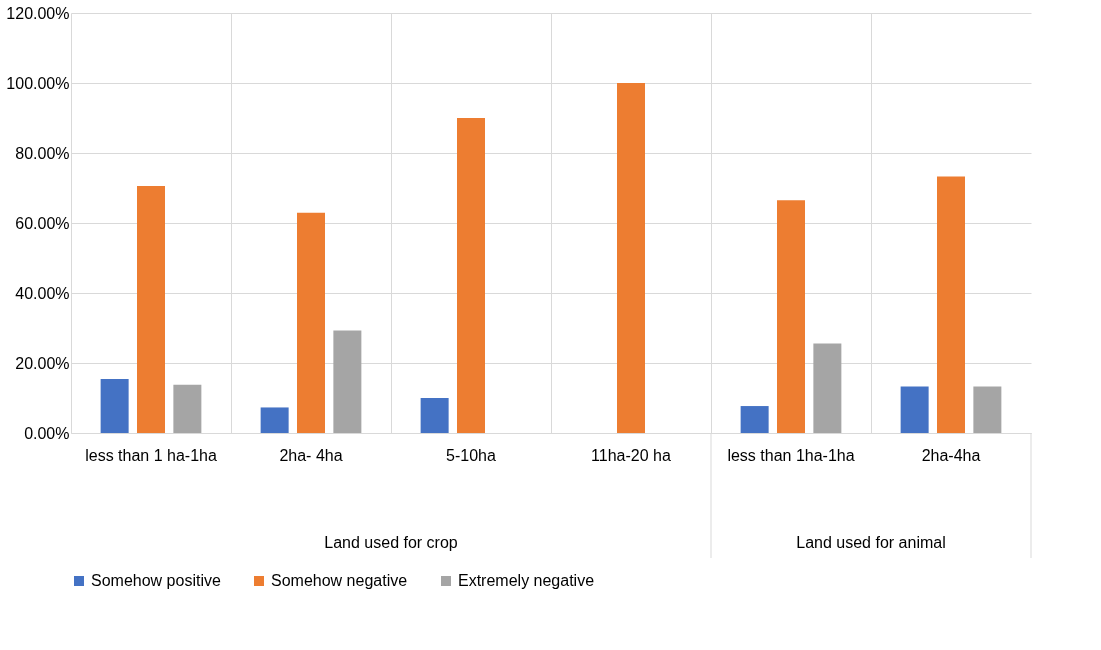 This screenshot has width=1101, height=650. I want to click on y-tick-label: 120.00%, so click(38, 13).